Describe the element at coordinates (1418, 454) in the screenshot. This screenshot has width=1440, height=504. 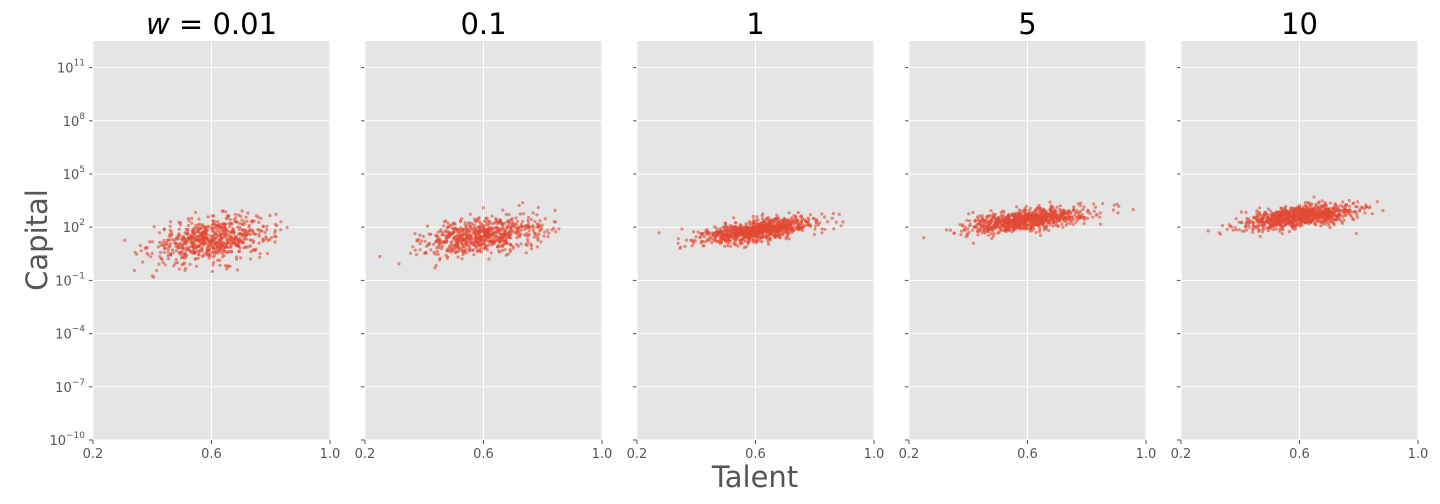
I see `x-tick-label: 1.0` at that location.